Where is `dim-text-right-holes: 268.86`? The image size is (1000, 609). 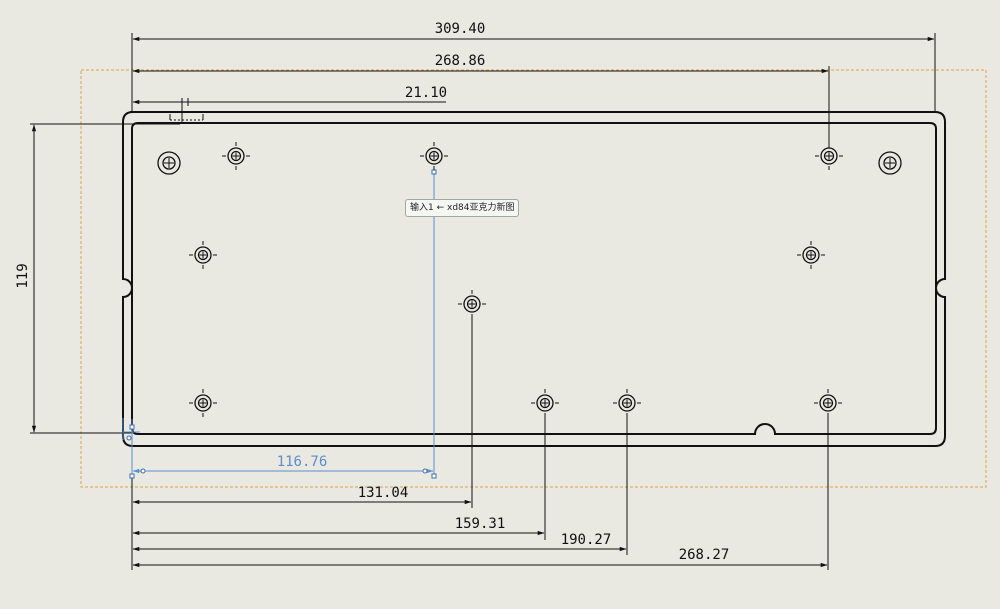
dim-text-right-holes: 268.86 is located at coordinates (460, 61).